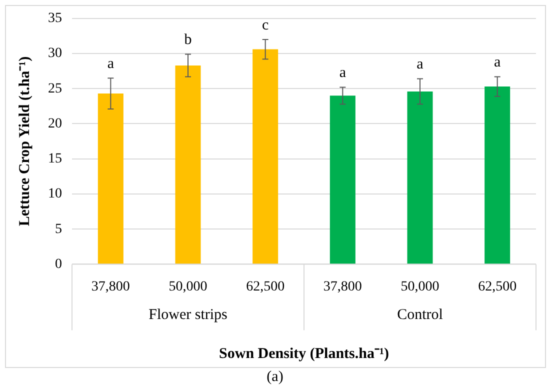  Describe the element at coordinates (265, 25) in the screenshot. I see `annotation: c` at that location.